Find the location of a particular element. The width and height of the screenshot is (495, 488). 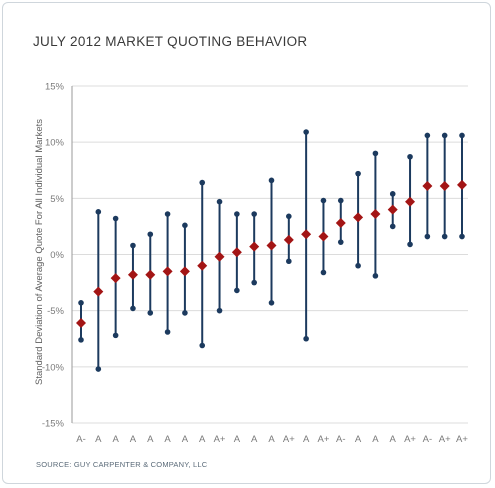

chart-title: JULY 2012 MARKET QUOTING BEHAVIOR is located at coordinates (170, 41).